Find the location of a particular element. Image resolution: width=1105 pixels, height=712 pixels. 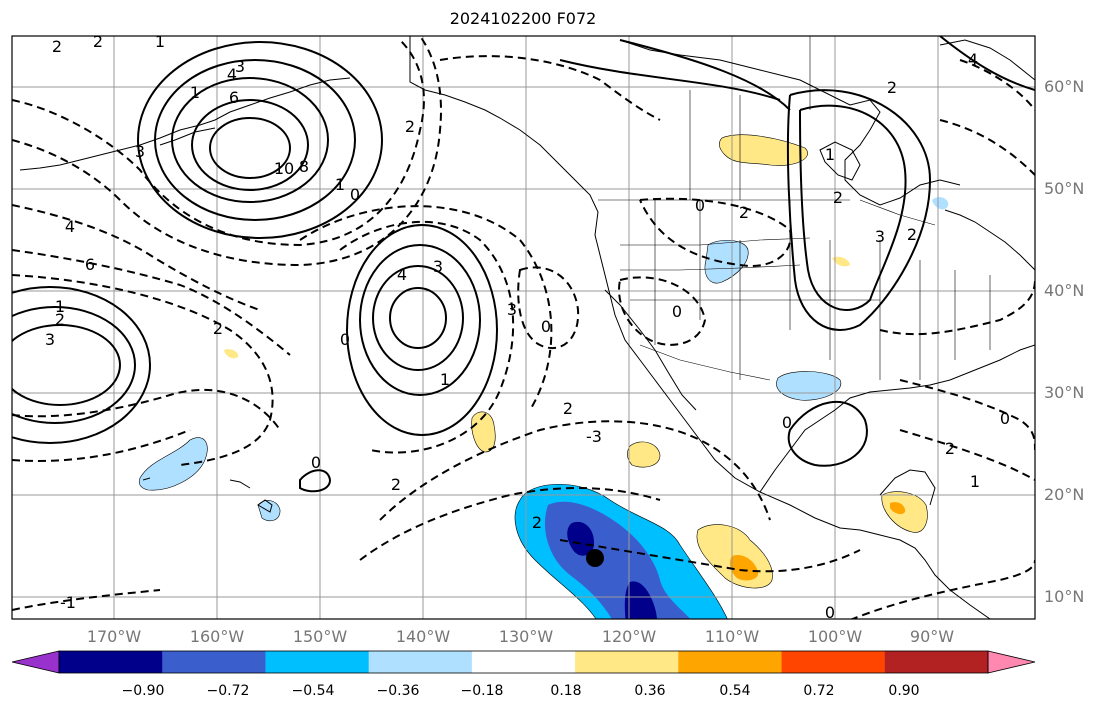

lon-label-170w: 170°W is located at coordinates (114, 636).